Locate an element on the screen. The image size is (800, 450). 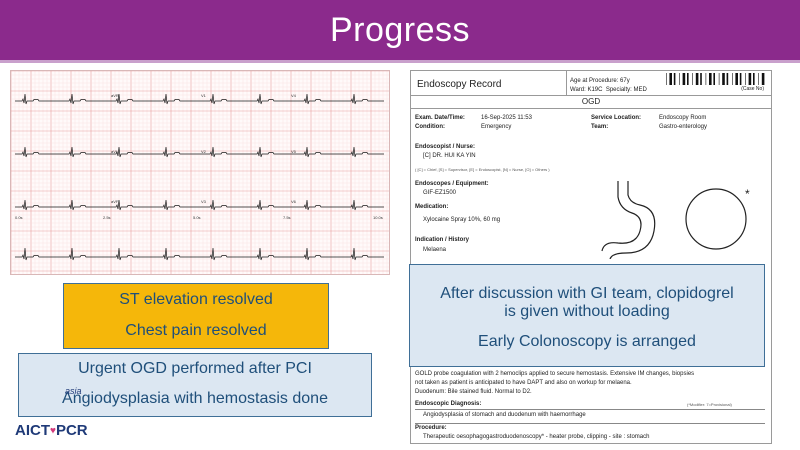
ecg-lead-label: V2 is located at coordinates (203, 151).